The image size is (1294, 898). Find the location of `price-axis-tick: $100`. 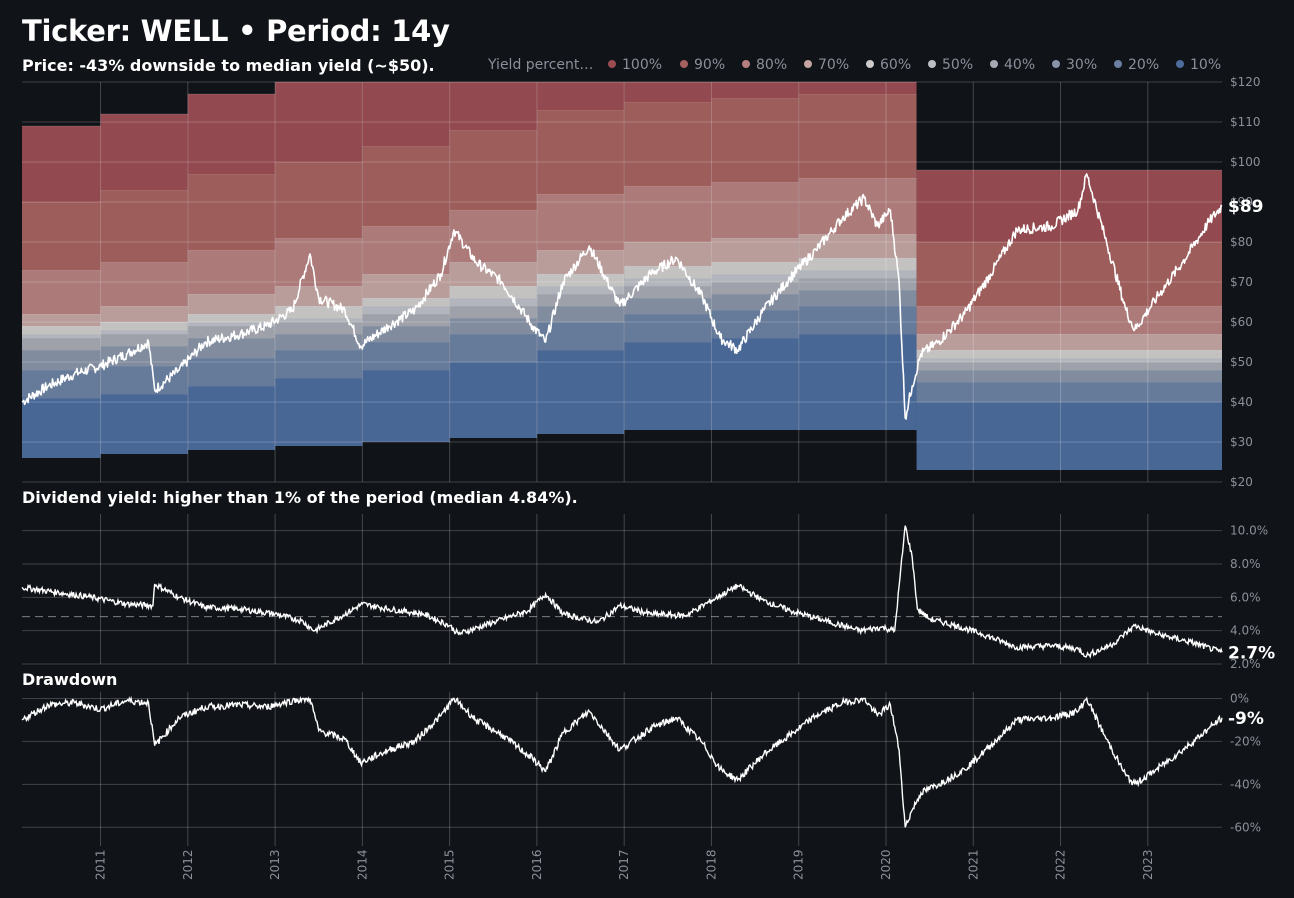

price-axis-tick: $100 is located at coordinates (1245, 162).